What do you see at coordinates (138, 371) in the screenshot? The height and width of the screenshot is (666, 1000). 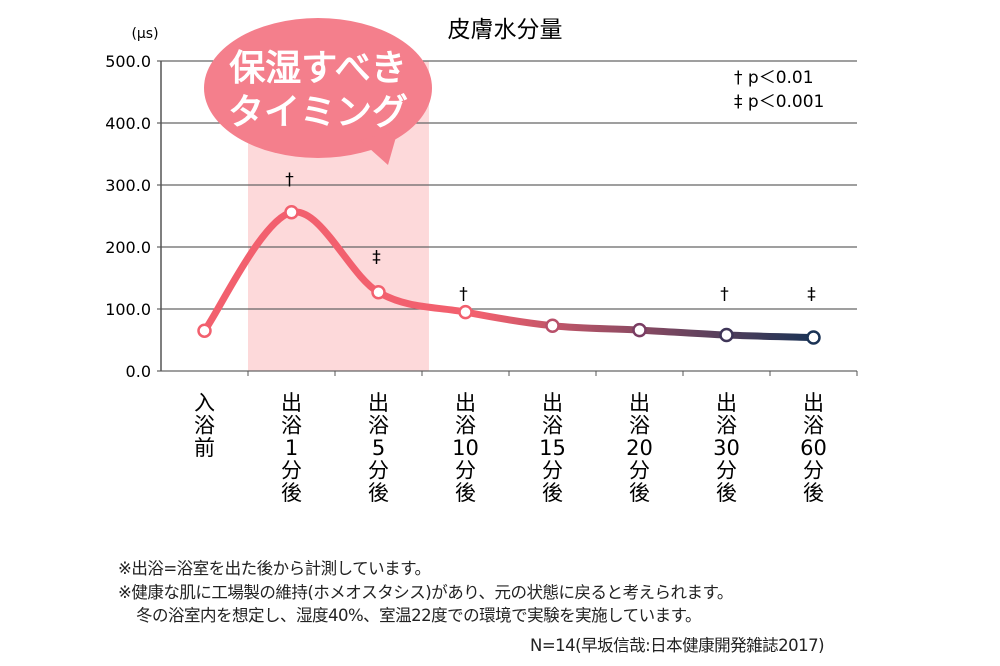 I see `y-tick-label: 0.0` at bounding box center [138, 371].